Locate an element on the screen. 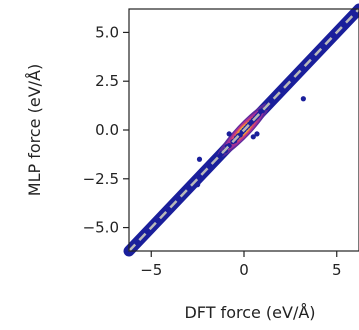 This screenshot has height=330, width=359. x-tick-label: 5 is located at coordinates (337, 270).